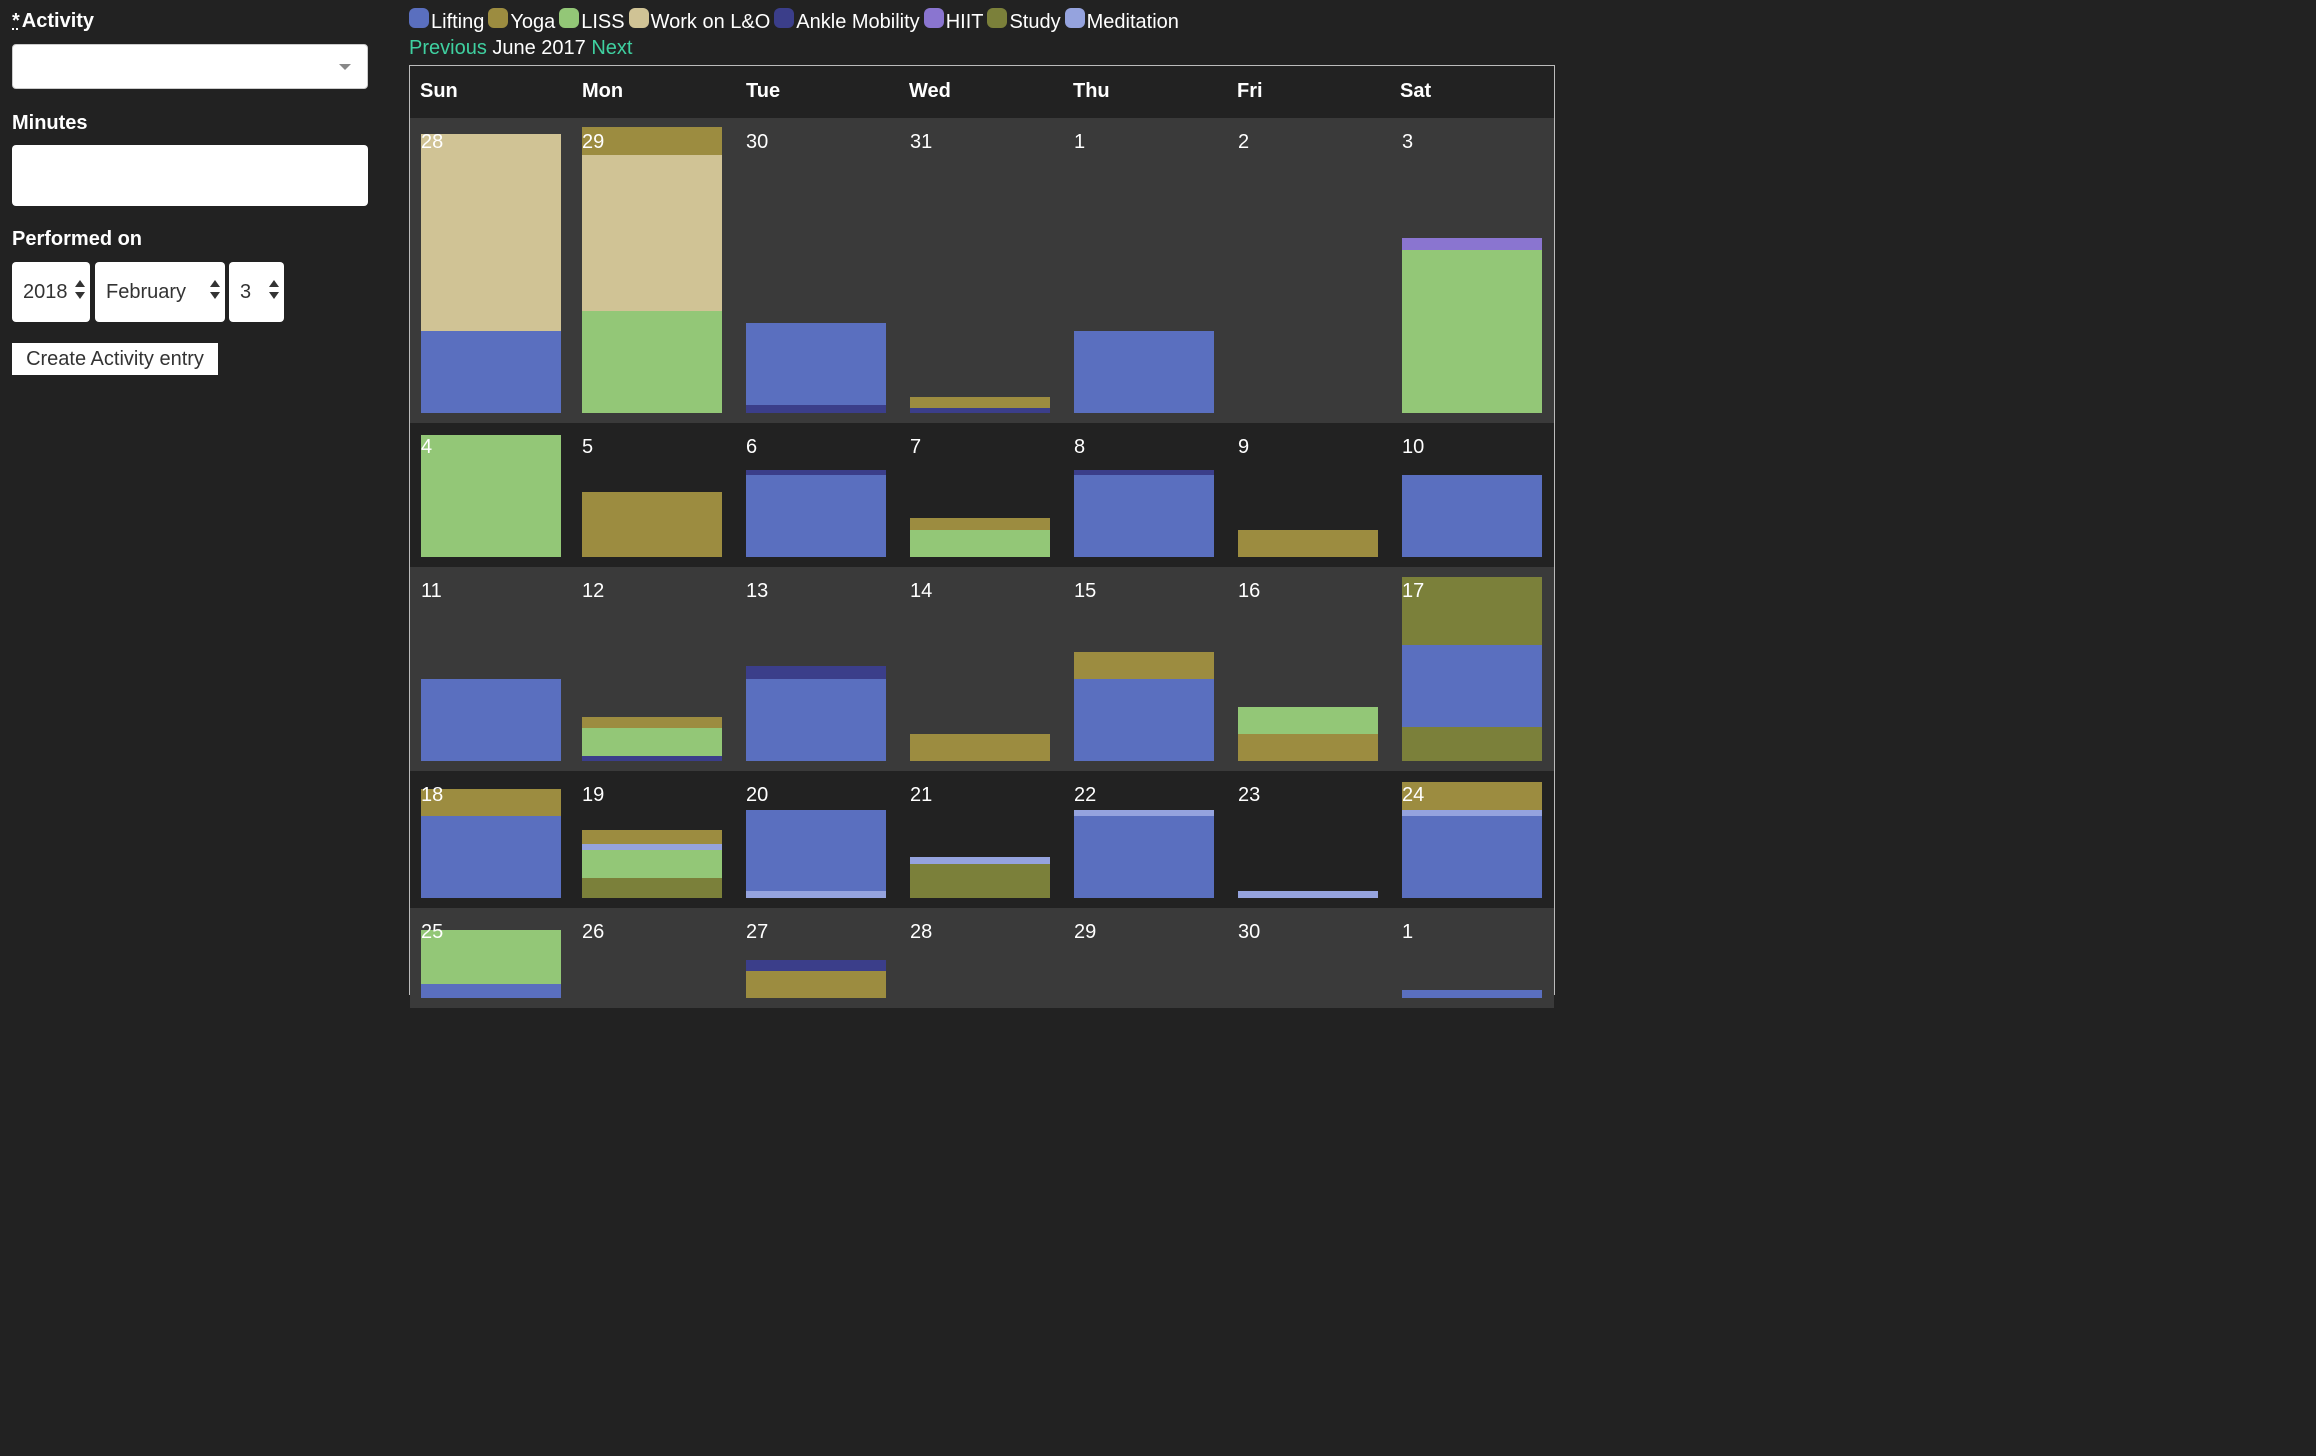  Describe the element at coordinates (593, 591) in the screenshot. I see `day-number: 12` at that location.